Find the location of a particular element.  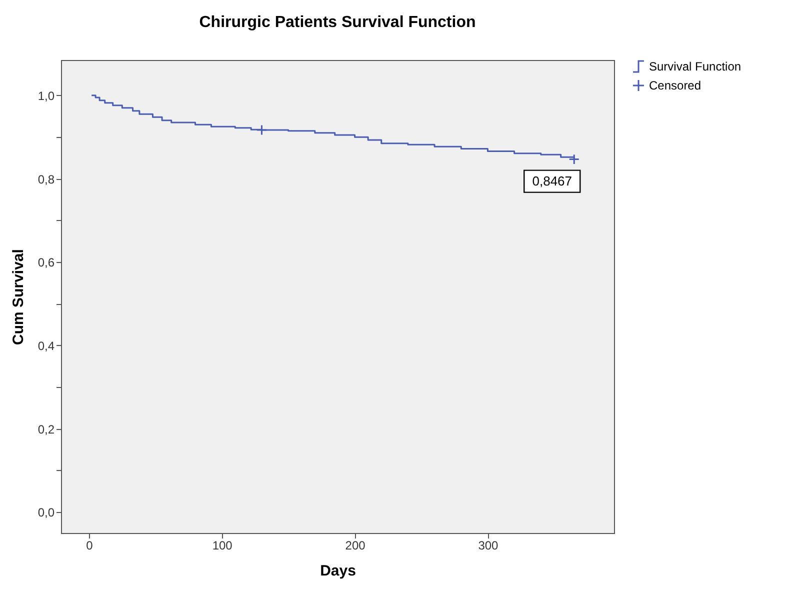

y-tick-label: 0,4 is located at coordinates (46, 345).